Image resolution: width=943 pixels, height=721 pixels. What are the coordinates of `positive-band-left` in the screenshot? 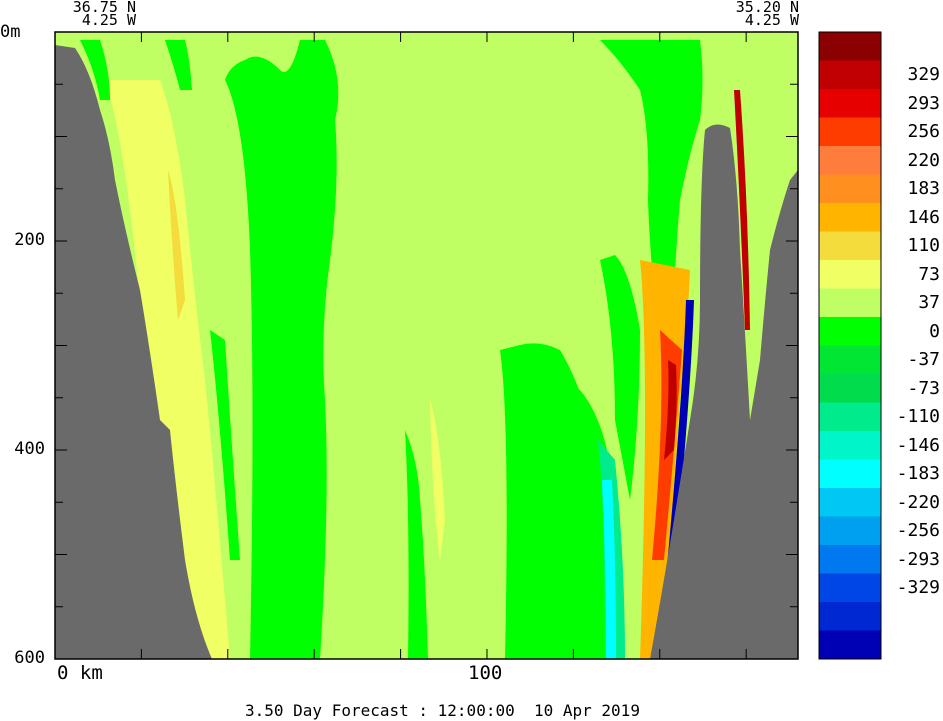 It's located at (167, 369).